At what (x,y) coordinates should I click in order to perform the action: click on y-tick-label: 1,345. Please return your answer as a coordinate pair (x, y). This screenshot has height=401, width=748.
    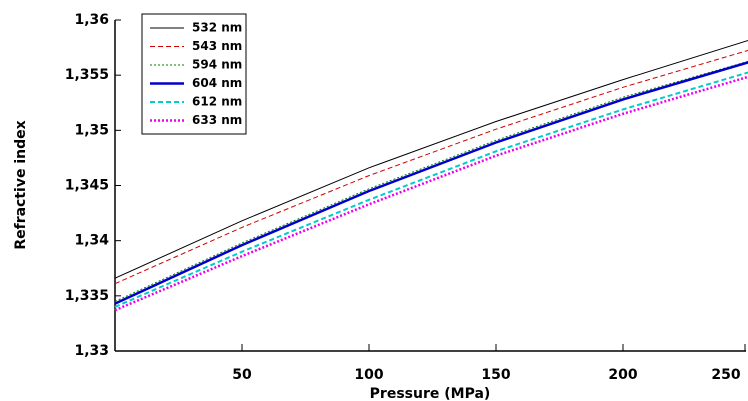
    Looking at the image, I should click on (87, 186).